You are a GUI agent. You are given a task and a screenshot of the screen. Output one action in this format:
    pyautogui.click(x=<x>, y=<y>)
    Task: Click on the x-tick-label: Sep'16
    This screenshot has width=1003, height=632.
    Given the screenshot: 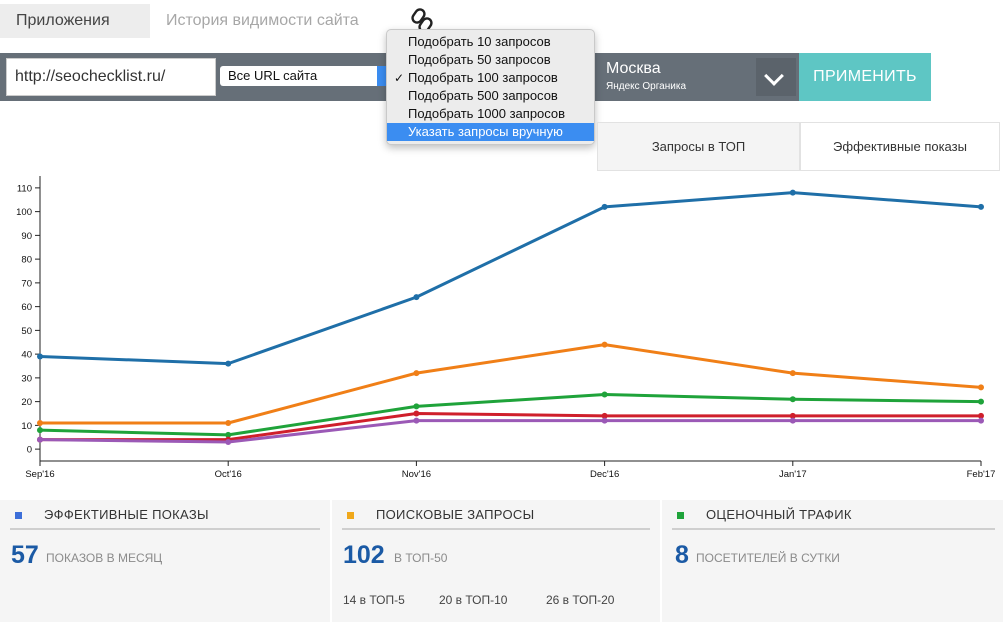 What is the action you would take?
    pyautogui.click(x=39, y=474)
    